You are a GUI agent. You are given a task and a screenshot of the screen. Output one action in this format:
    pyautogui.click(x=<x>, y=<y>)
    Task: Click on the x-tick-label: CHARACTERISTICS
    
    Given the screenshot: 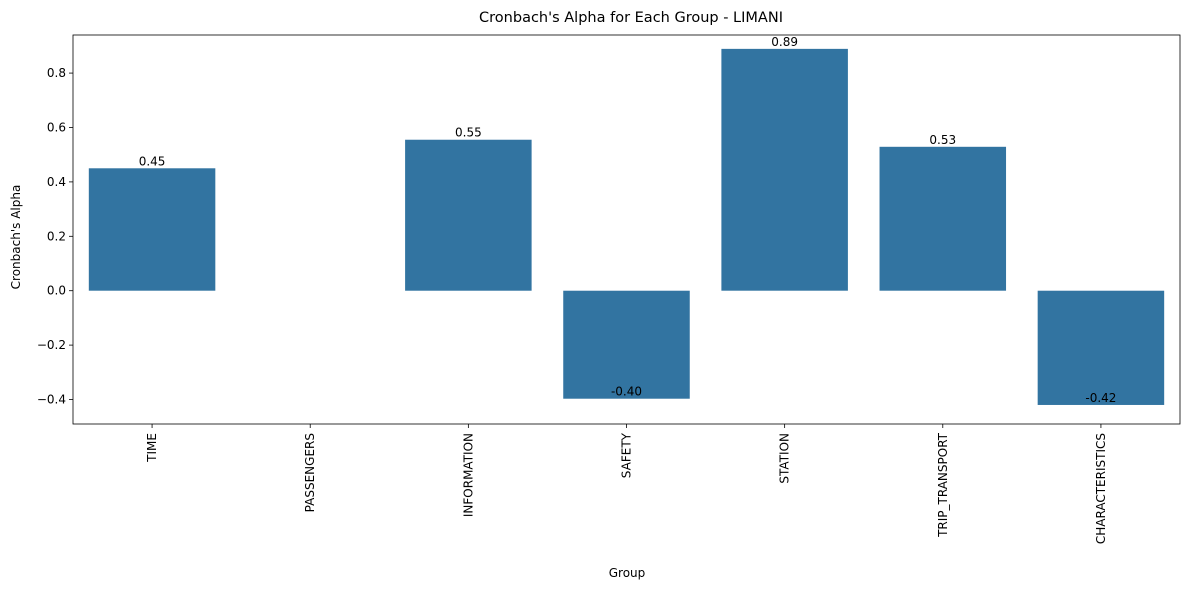 What is the action you would take?
    pyautogui.click(x=1101, y=488)
    